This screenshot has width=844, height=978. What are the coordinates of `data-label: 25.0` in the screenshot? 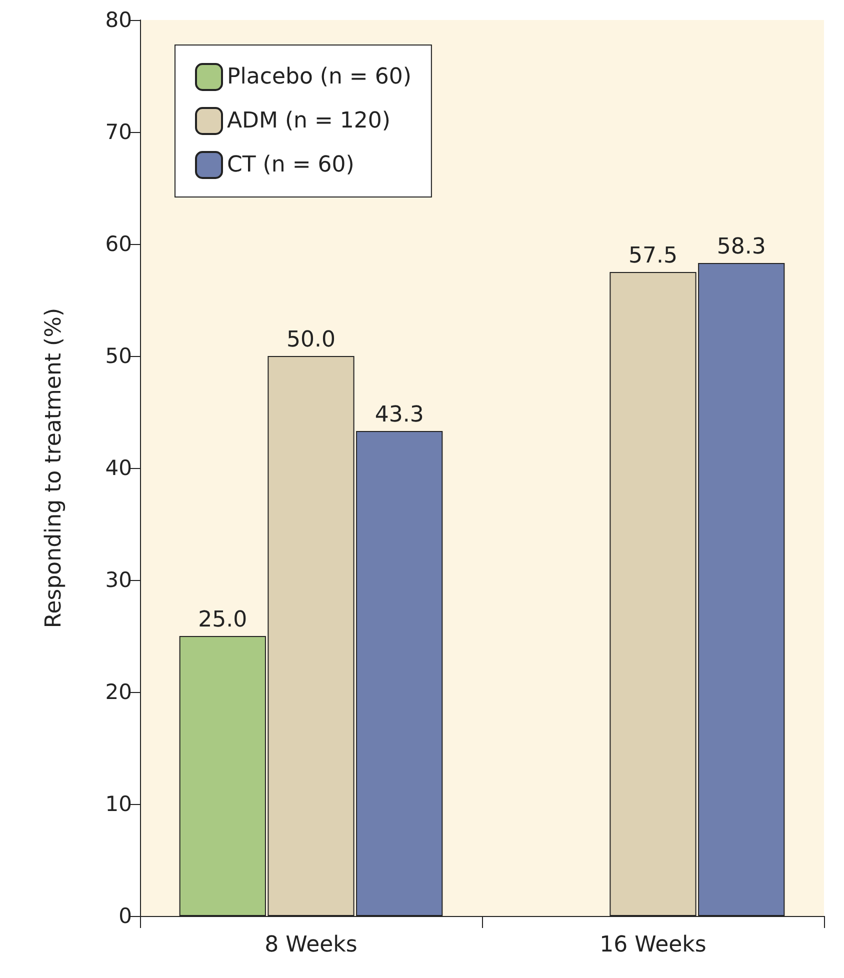 It's located at (223, 620).